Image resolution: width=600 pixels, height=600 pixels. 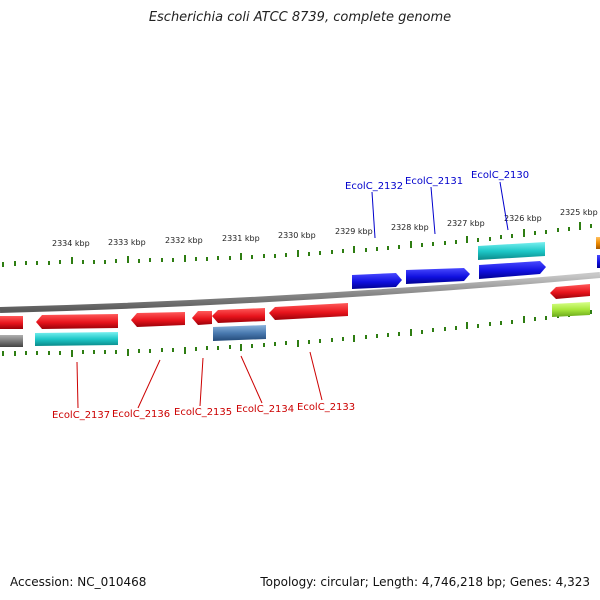 What do you see at coordinates (71, 243) in the screenshot?
I see `scale-label: 2334 kbp` at bounding box center [71, 243].